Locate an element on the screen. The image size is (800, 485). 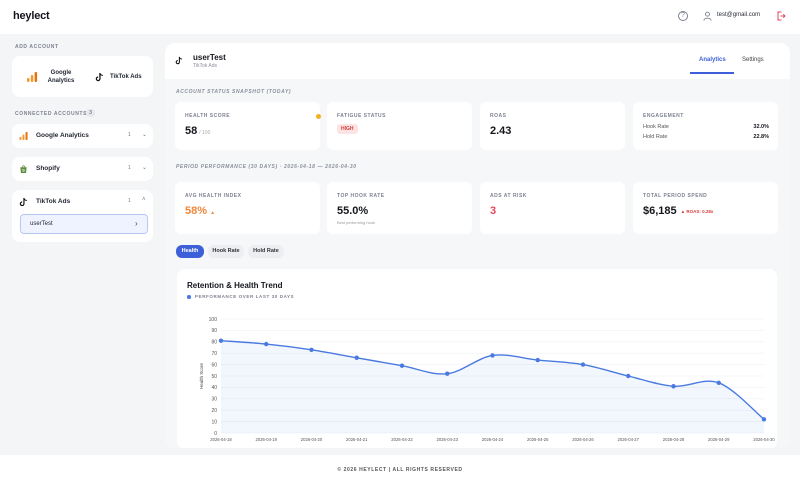
add-account-card: Google Analytics TikTok Ads is located at coordinates (82, 76).